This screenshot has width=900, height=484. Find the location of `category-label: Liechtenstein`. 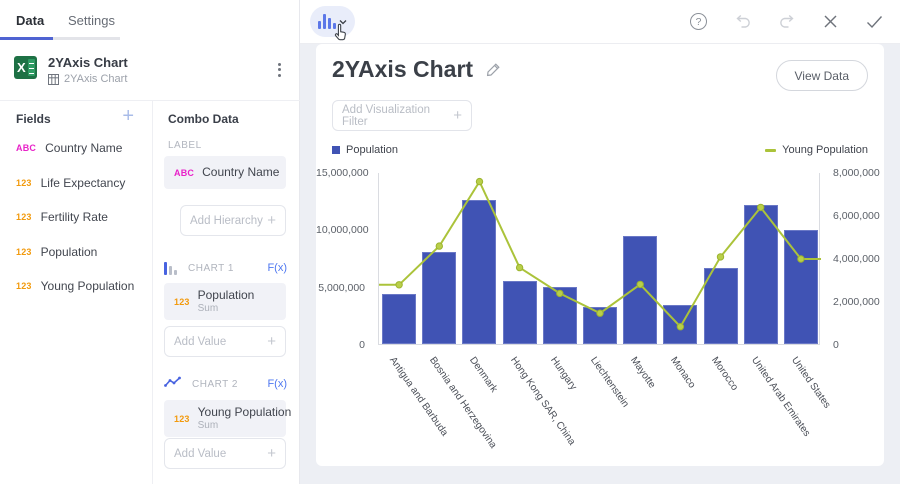

category-label: Liechtenstein is located at coordinates (609, 382).